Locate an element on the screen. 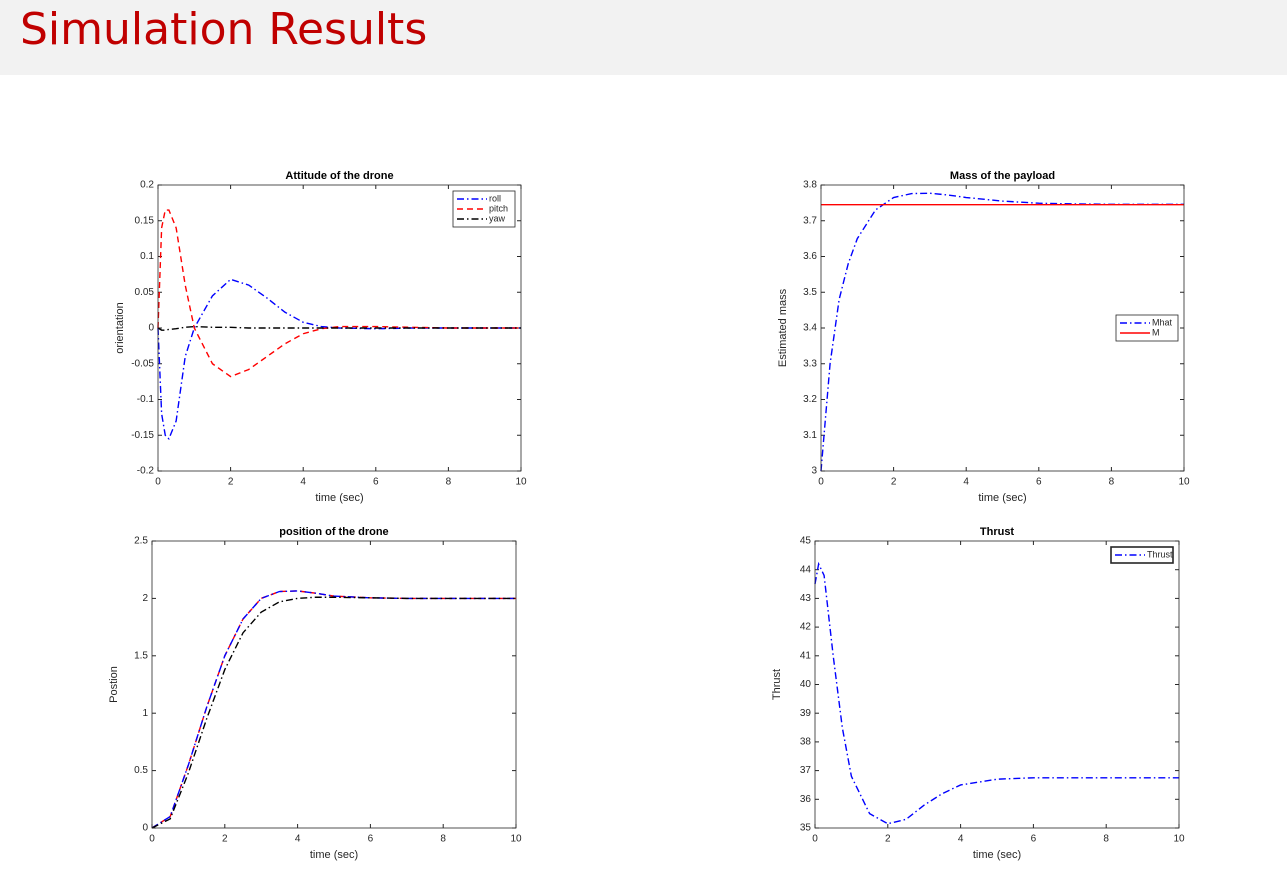 This screenshot has height=881, width=1287. y-tick-label: 38 is located at coordinates (806, 742).